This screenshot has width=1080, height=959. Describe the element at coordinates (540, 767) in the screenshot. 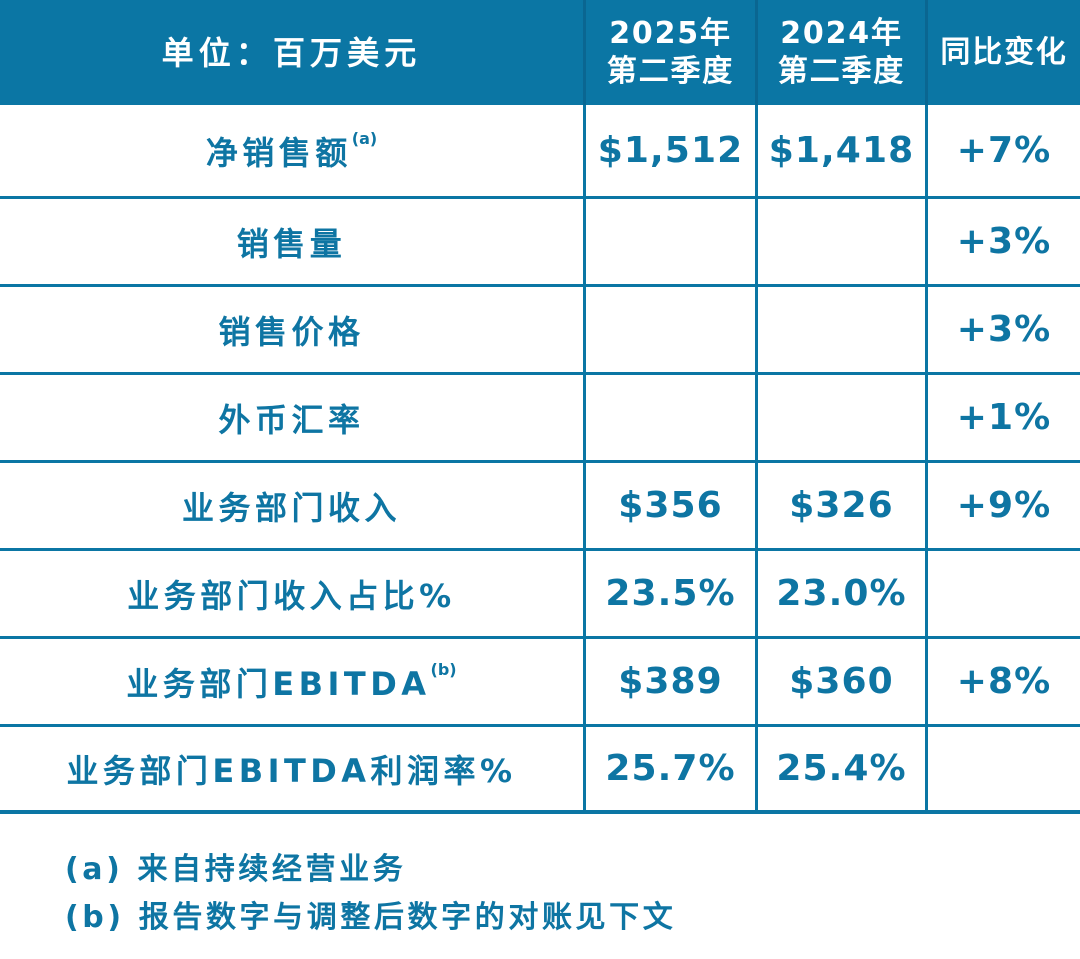

I see `table-row-segment-ebitda-margin: 业务部门EBITDA利润率% 25.7% 25.4%` at that location.